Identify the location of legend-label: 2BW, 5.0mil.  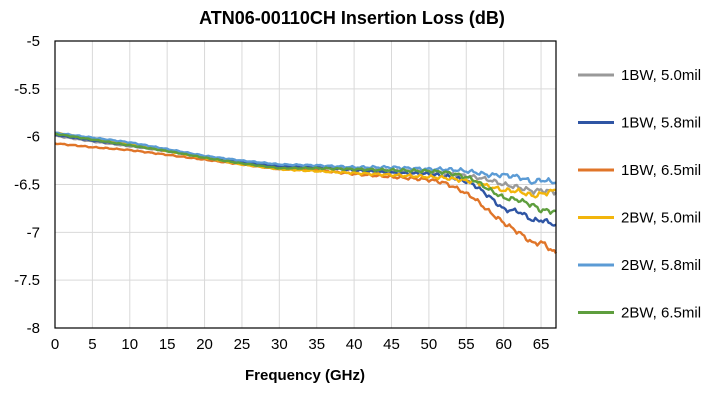
(661, 218).